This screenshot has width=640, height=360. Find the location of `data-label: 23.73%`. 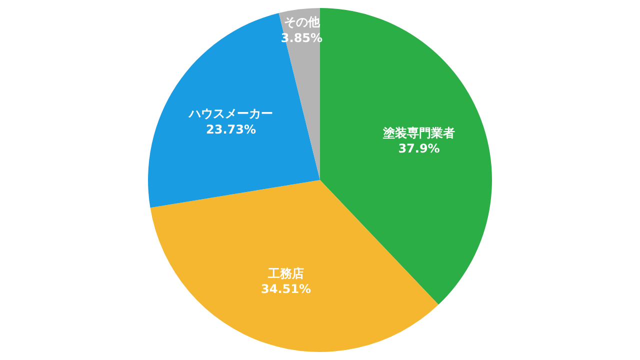

data-label: 23.73% is located at coordinates (231, 129).